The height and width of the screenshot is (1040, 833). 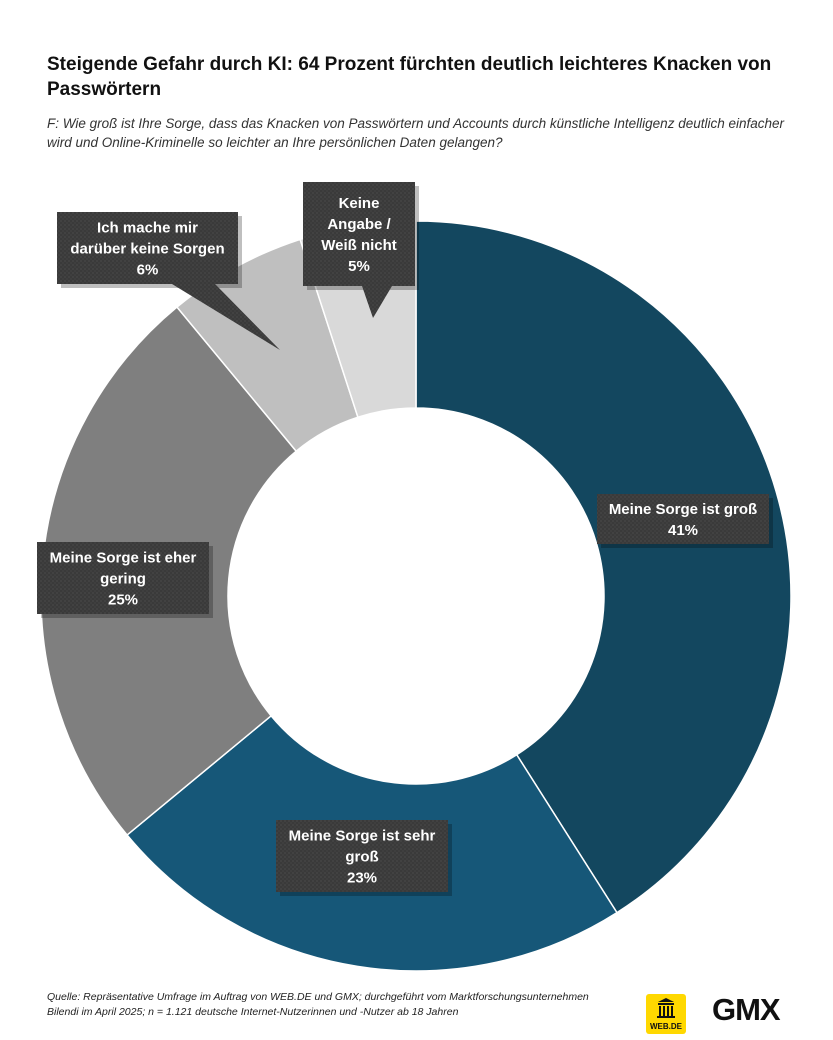 What do you see at coordinates (685, 521) in the screenshot?
I see `label-meine-sorge-ist-gross: Meine Sorge ist groß 41%` at bounding box center [685, 521].